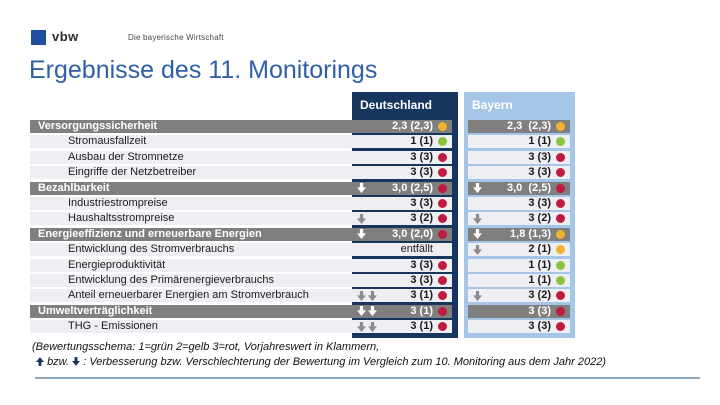 The image size is (720, 405). I want to click on cell-bayern: 2 (1), so click(519, 250).